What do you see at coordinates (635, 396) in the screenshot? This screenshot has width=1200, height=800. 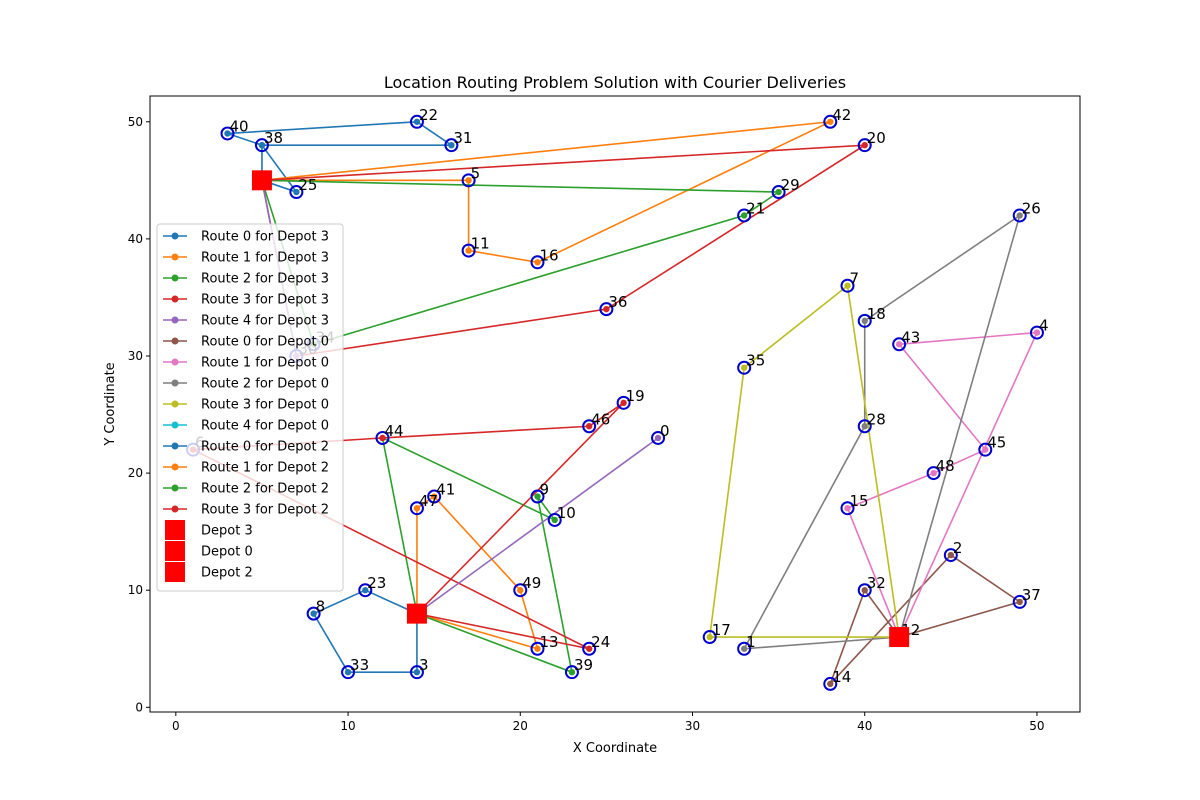 I see `node-label: 19` at bounding box center [635, 396].